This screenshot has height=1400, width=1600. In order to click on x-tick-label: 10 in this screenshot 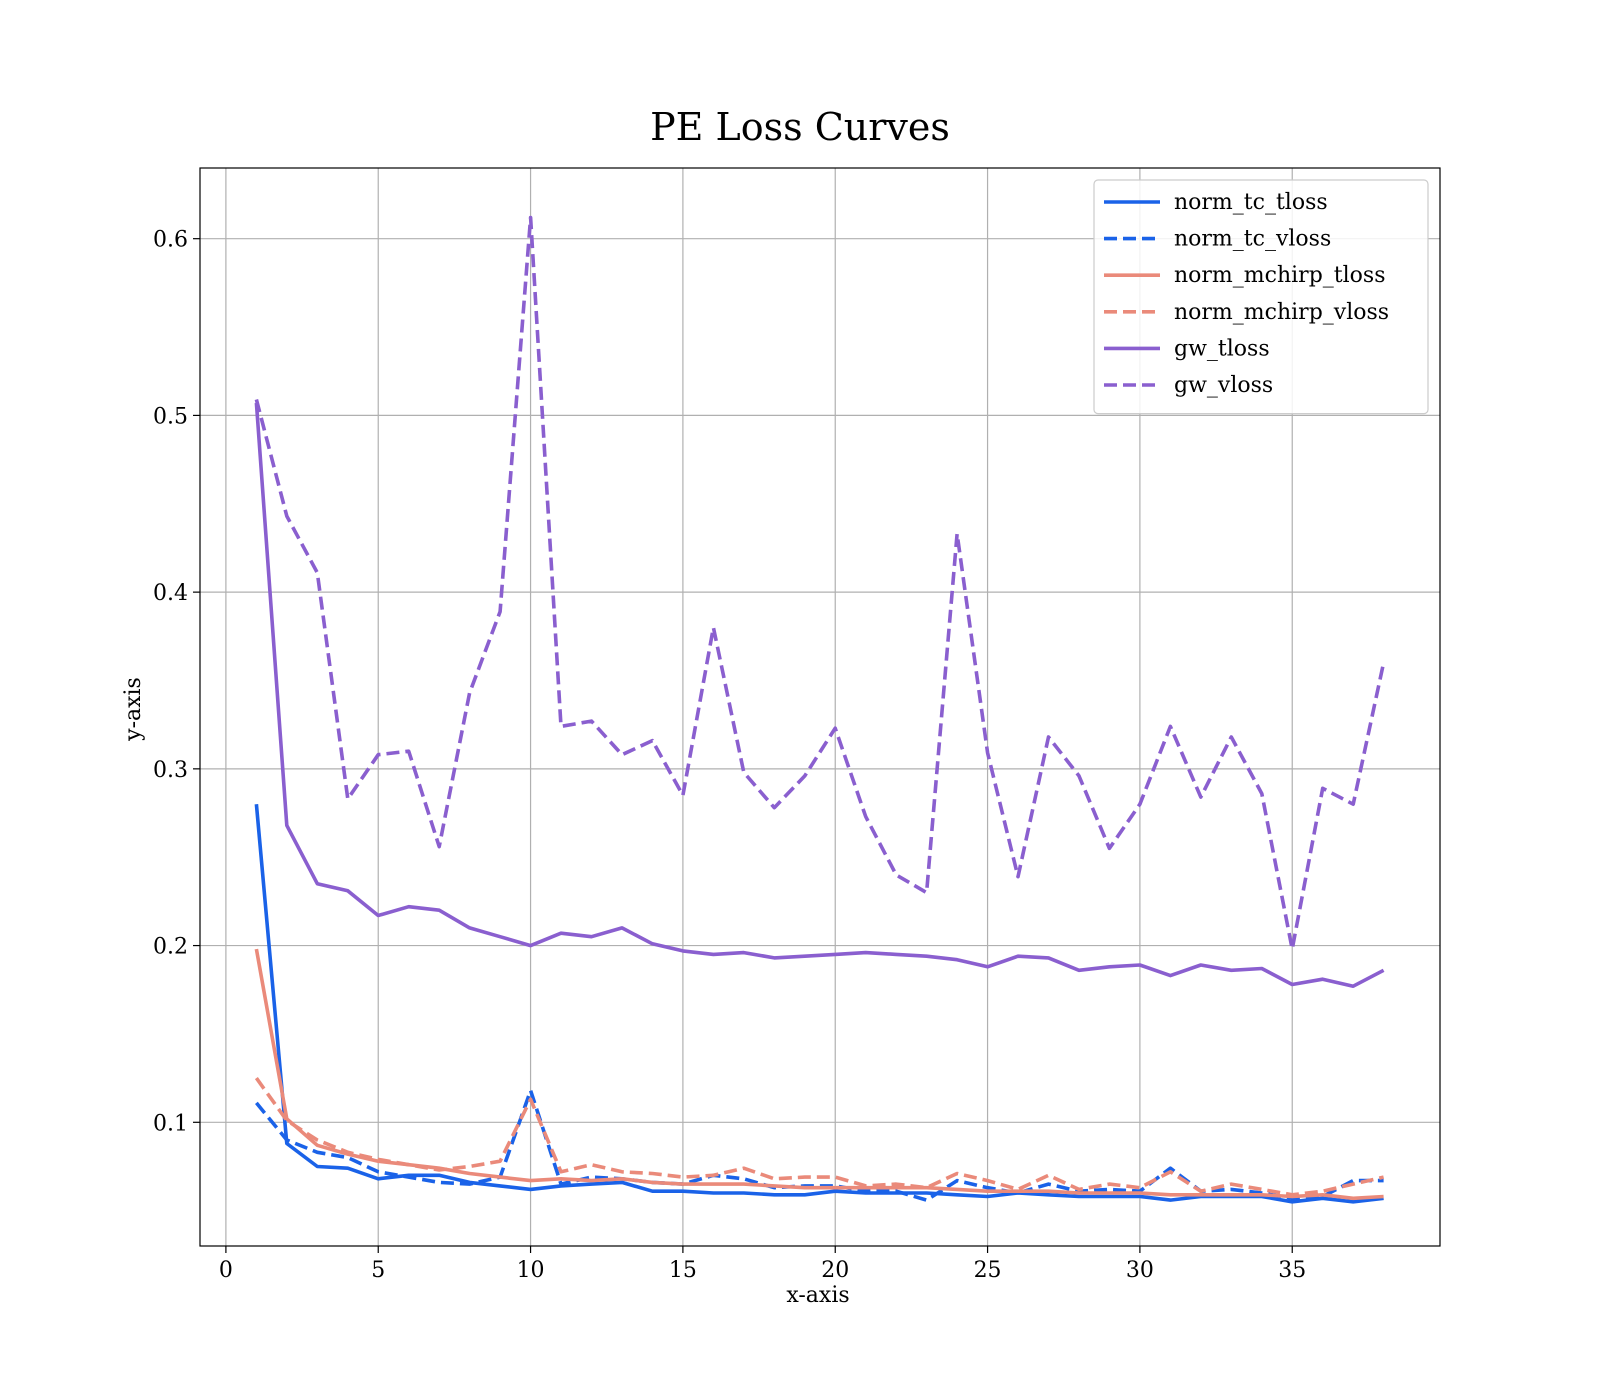, I will do `click(531, 1270)`.